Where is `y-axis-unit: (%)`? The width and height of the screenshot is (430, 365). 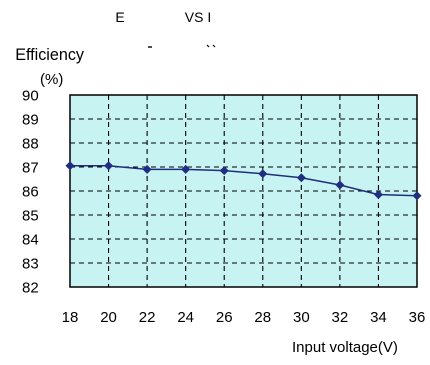
y-axis-unit: (%) is located at coordinates (51, 79).